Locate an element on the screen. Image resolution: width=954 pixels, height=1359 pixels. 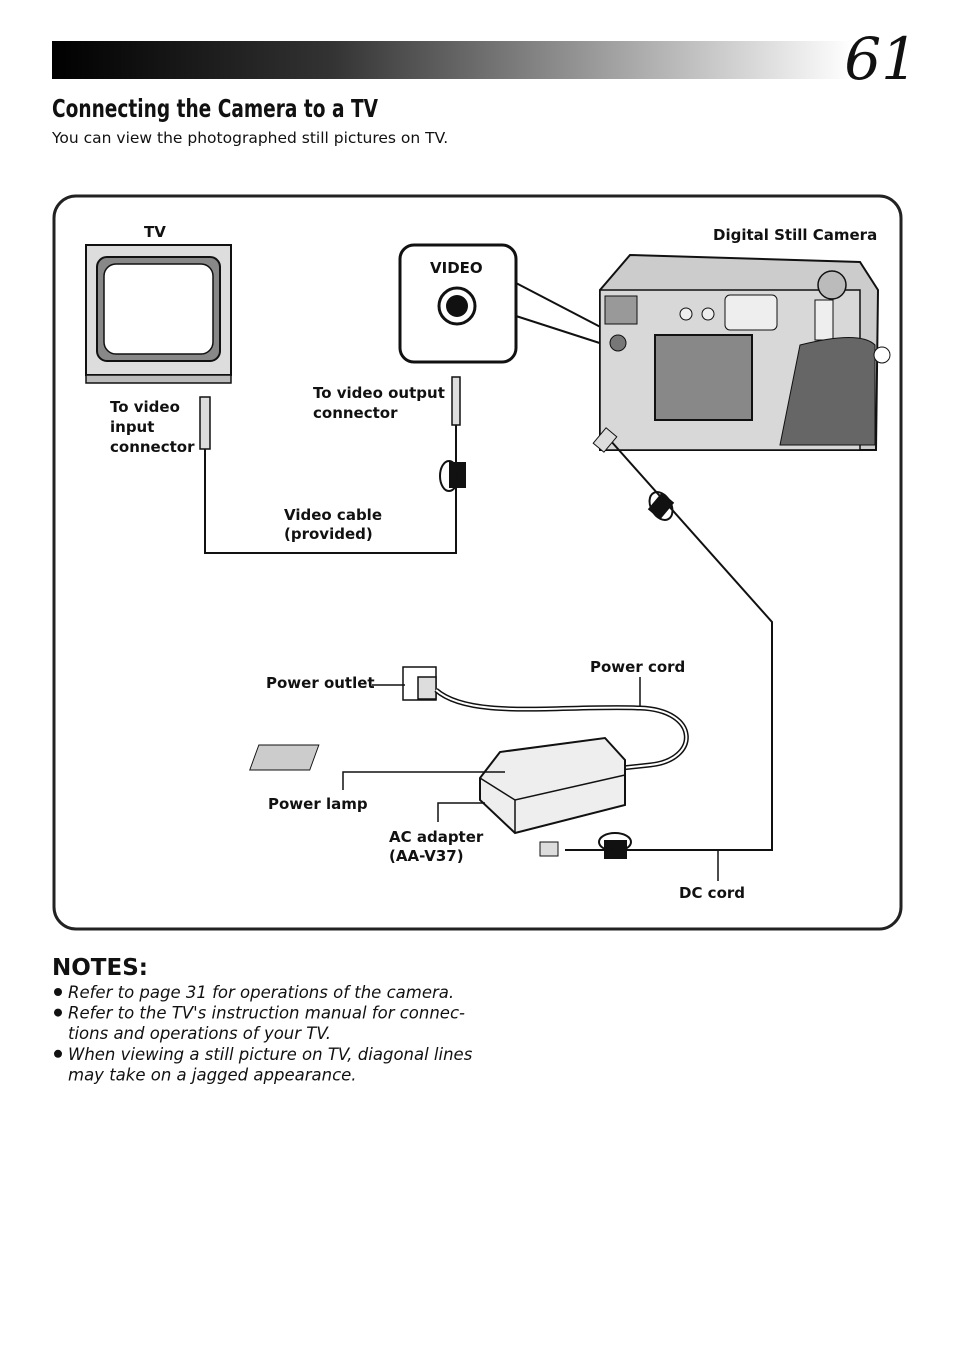
power-cord-label: Power cord is located at coordinates (637, 667).